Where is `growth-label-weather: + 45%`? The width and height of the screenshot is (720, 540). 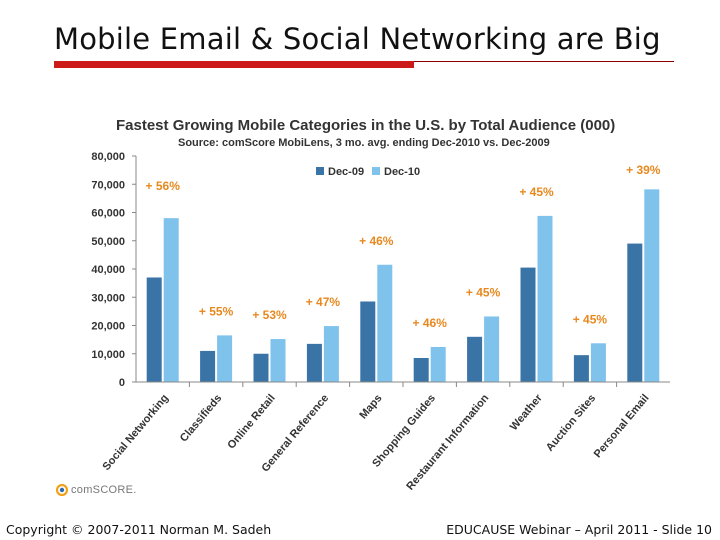
growth-label-weather: + 45% is located at coordinates (536, 192).